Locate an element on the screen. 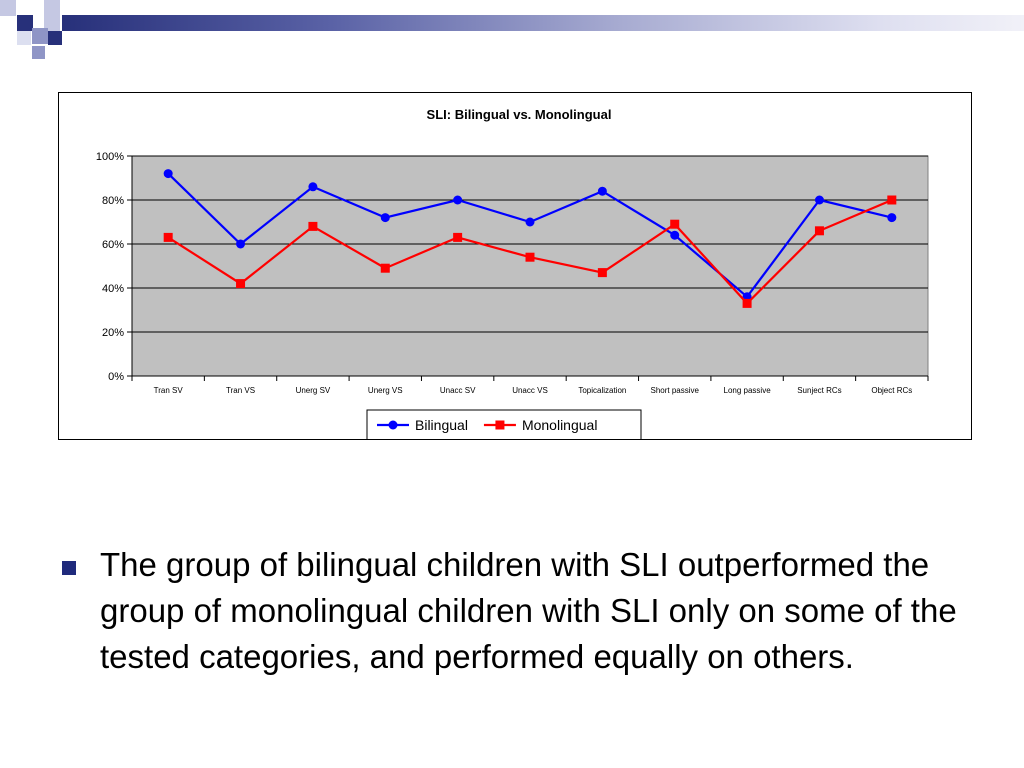 The width and height of the screenshot is (1024, 768). y-tick-label: 40% is located at coordinates (113, 289).